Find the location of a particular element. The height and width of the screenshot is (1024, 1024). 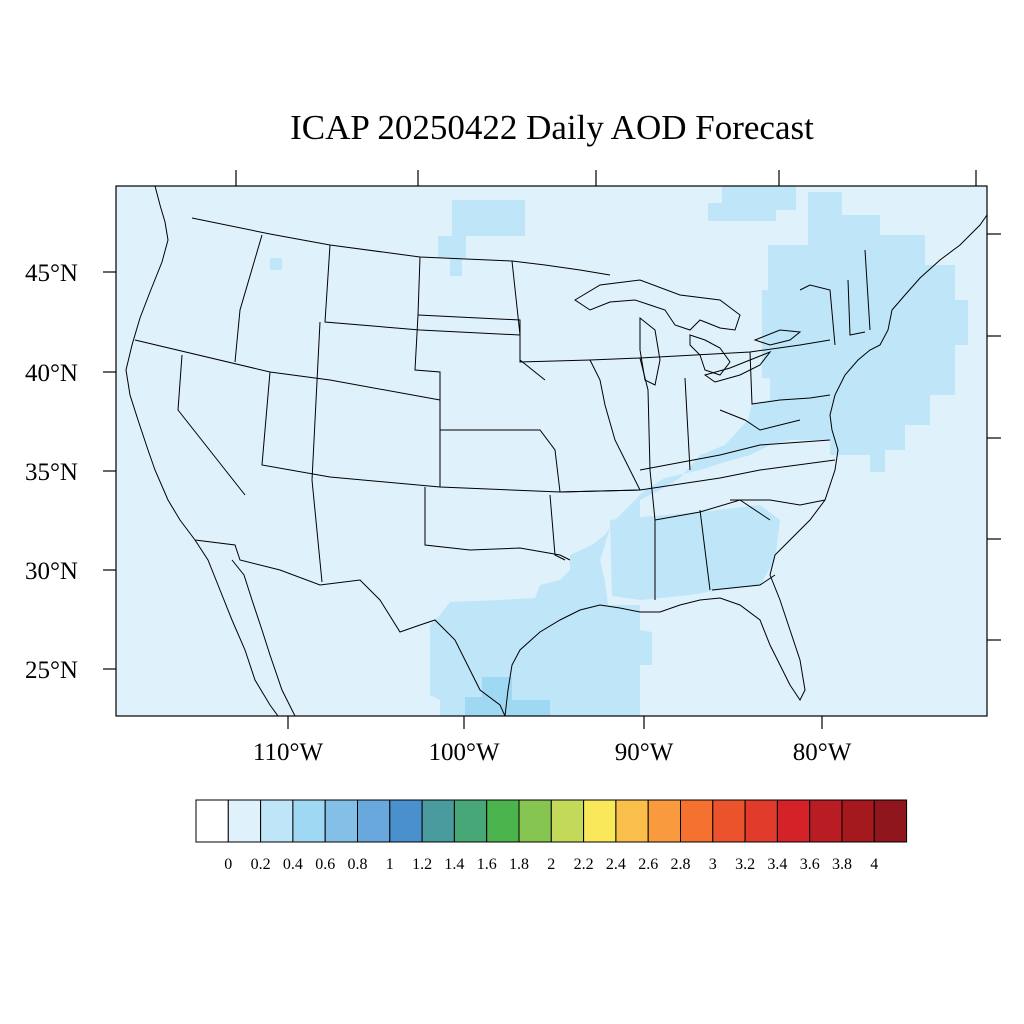

map-title: ICAP 20250422 Daily AOD Forecast is located at coordinates (552, 127).